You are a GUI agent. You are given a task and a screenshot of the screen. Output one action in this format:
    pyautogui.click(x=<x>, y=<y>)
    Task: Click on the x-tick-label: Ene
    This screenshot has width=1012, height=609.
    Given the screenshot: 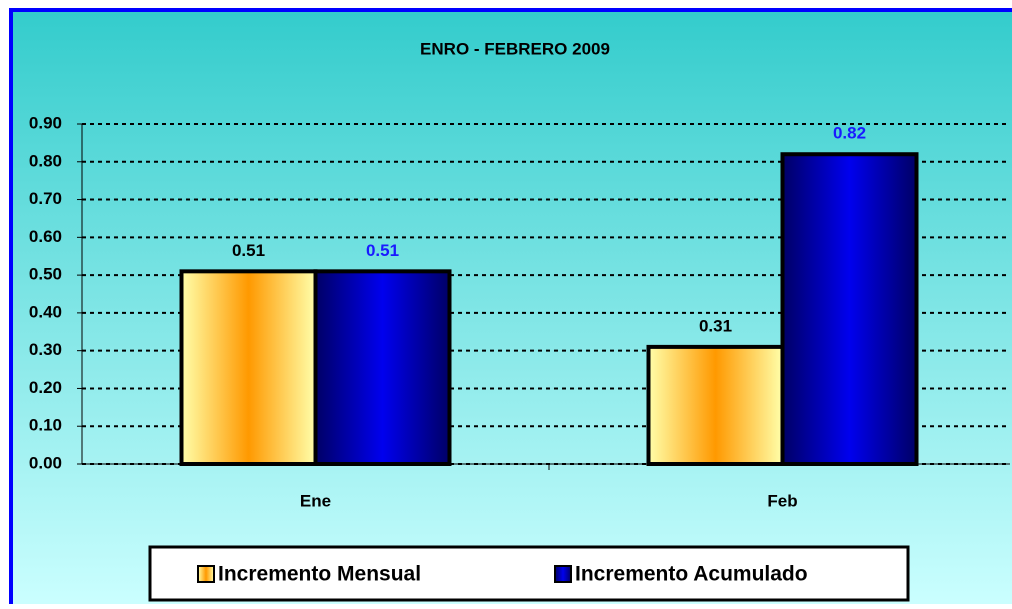 What is the action you would take?
    pyautogui.click(x=315, y=500)
    